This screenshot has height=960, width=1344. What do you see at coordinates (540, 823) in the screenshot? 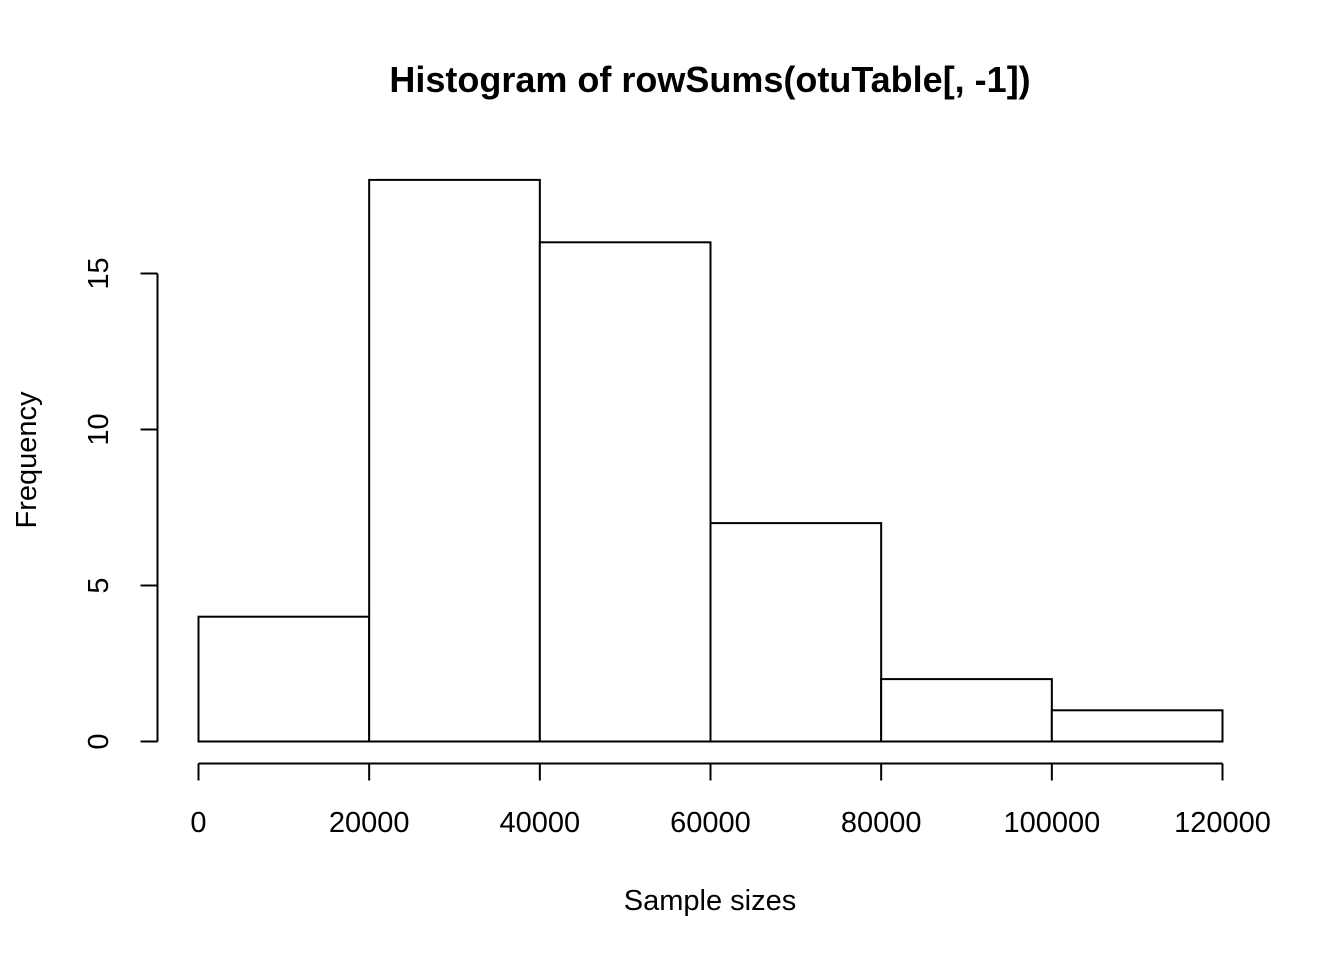
I see `x-tick-label: 40000` at bounding box center [540, 823].